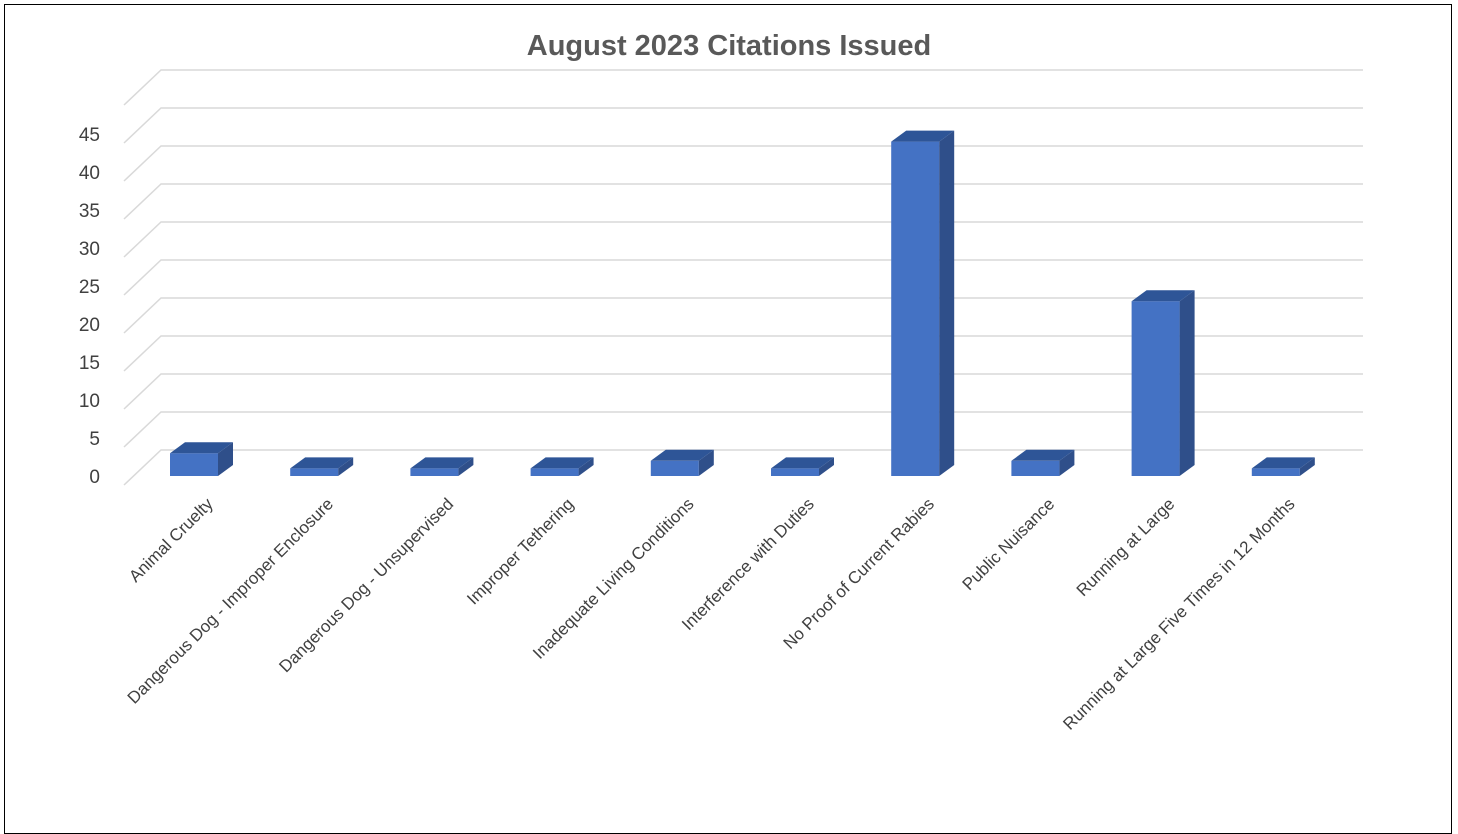 The image size is (1458, 834). I want to click on y-tick-label: 35, so click(89, 211).